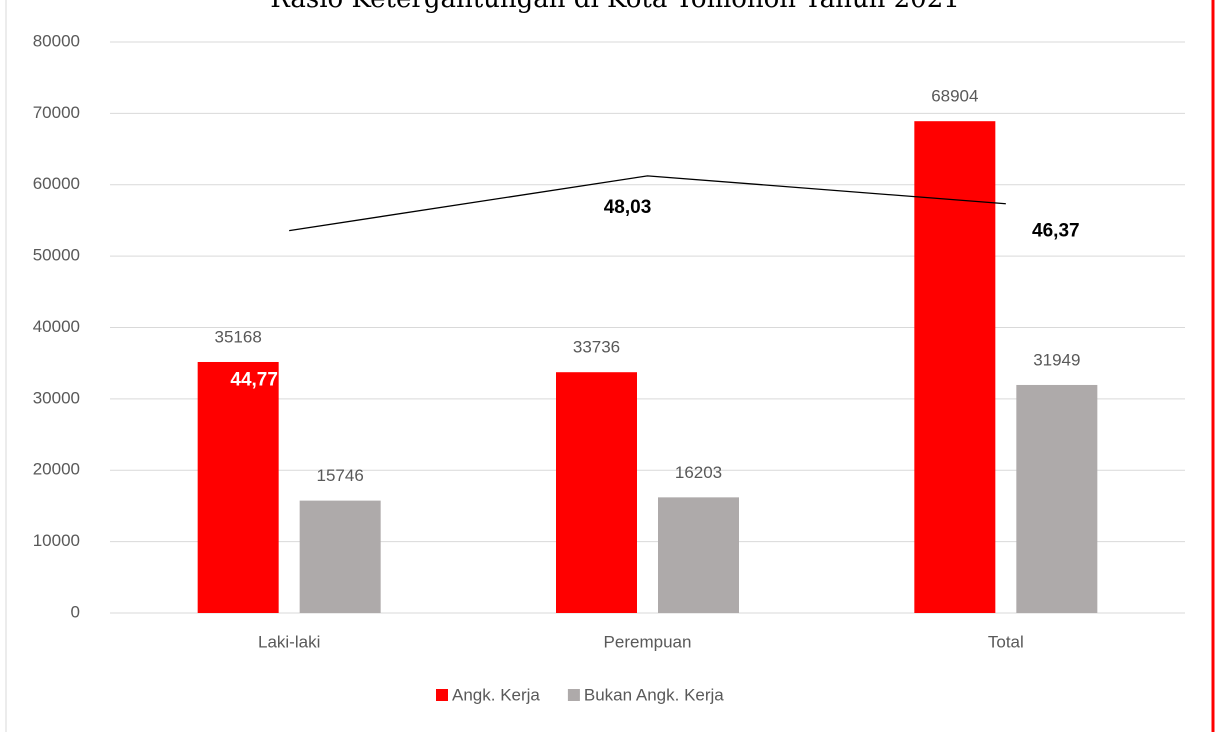  Describe the element at coordinates (56, 112) in the screenshot. I see `y-tick-label: 70000` at that location.